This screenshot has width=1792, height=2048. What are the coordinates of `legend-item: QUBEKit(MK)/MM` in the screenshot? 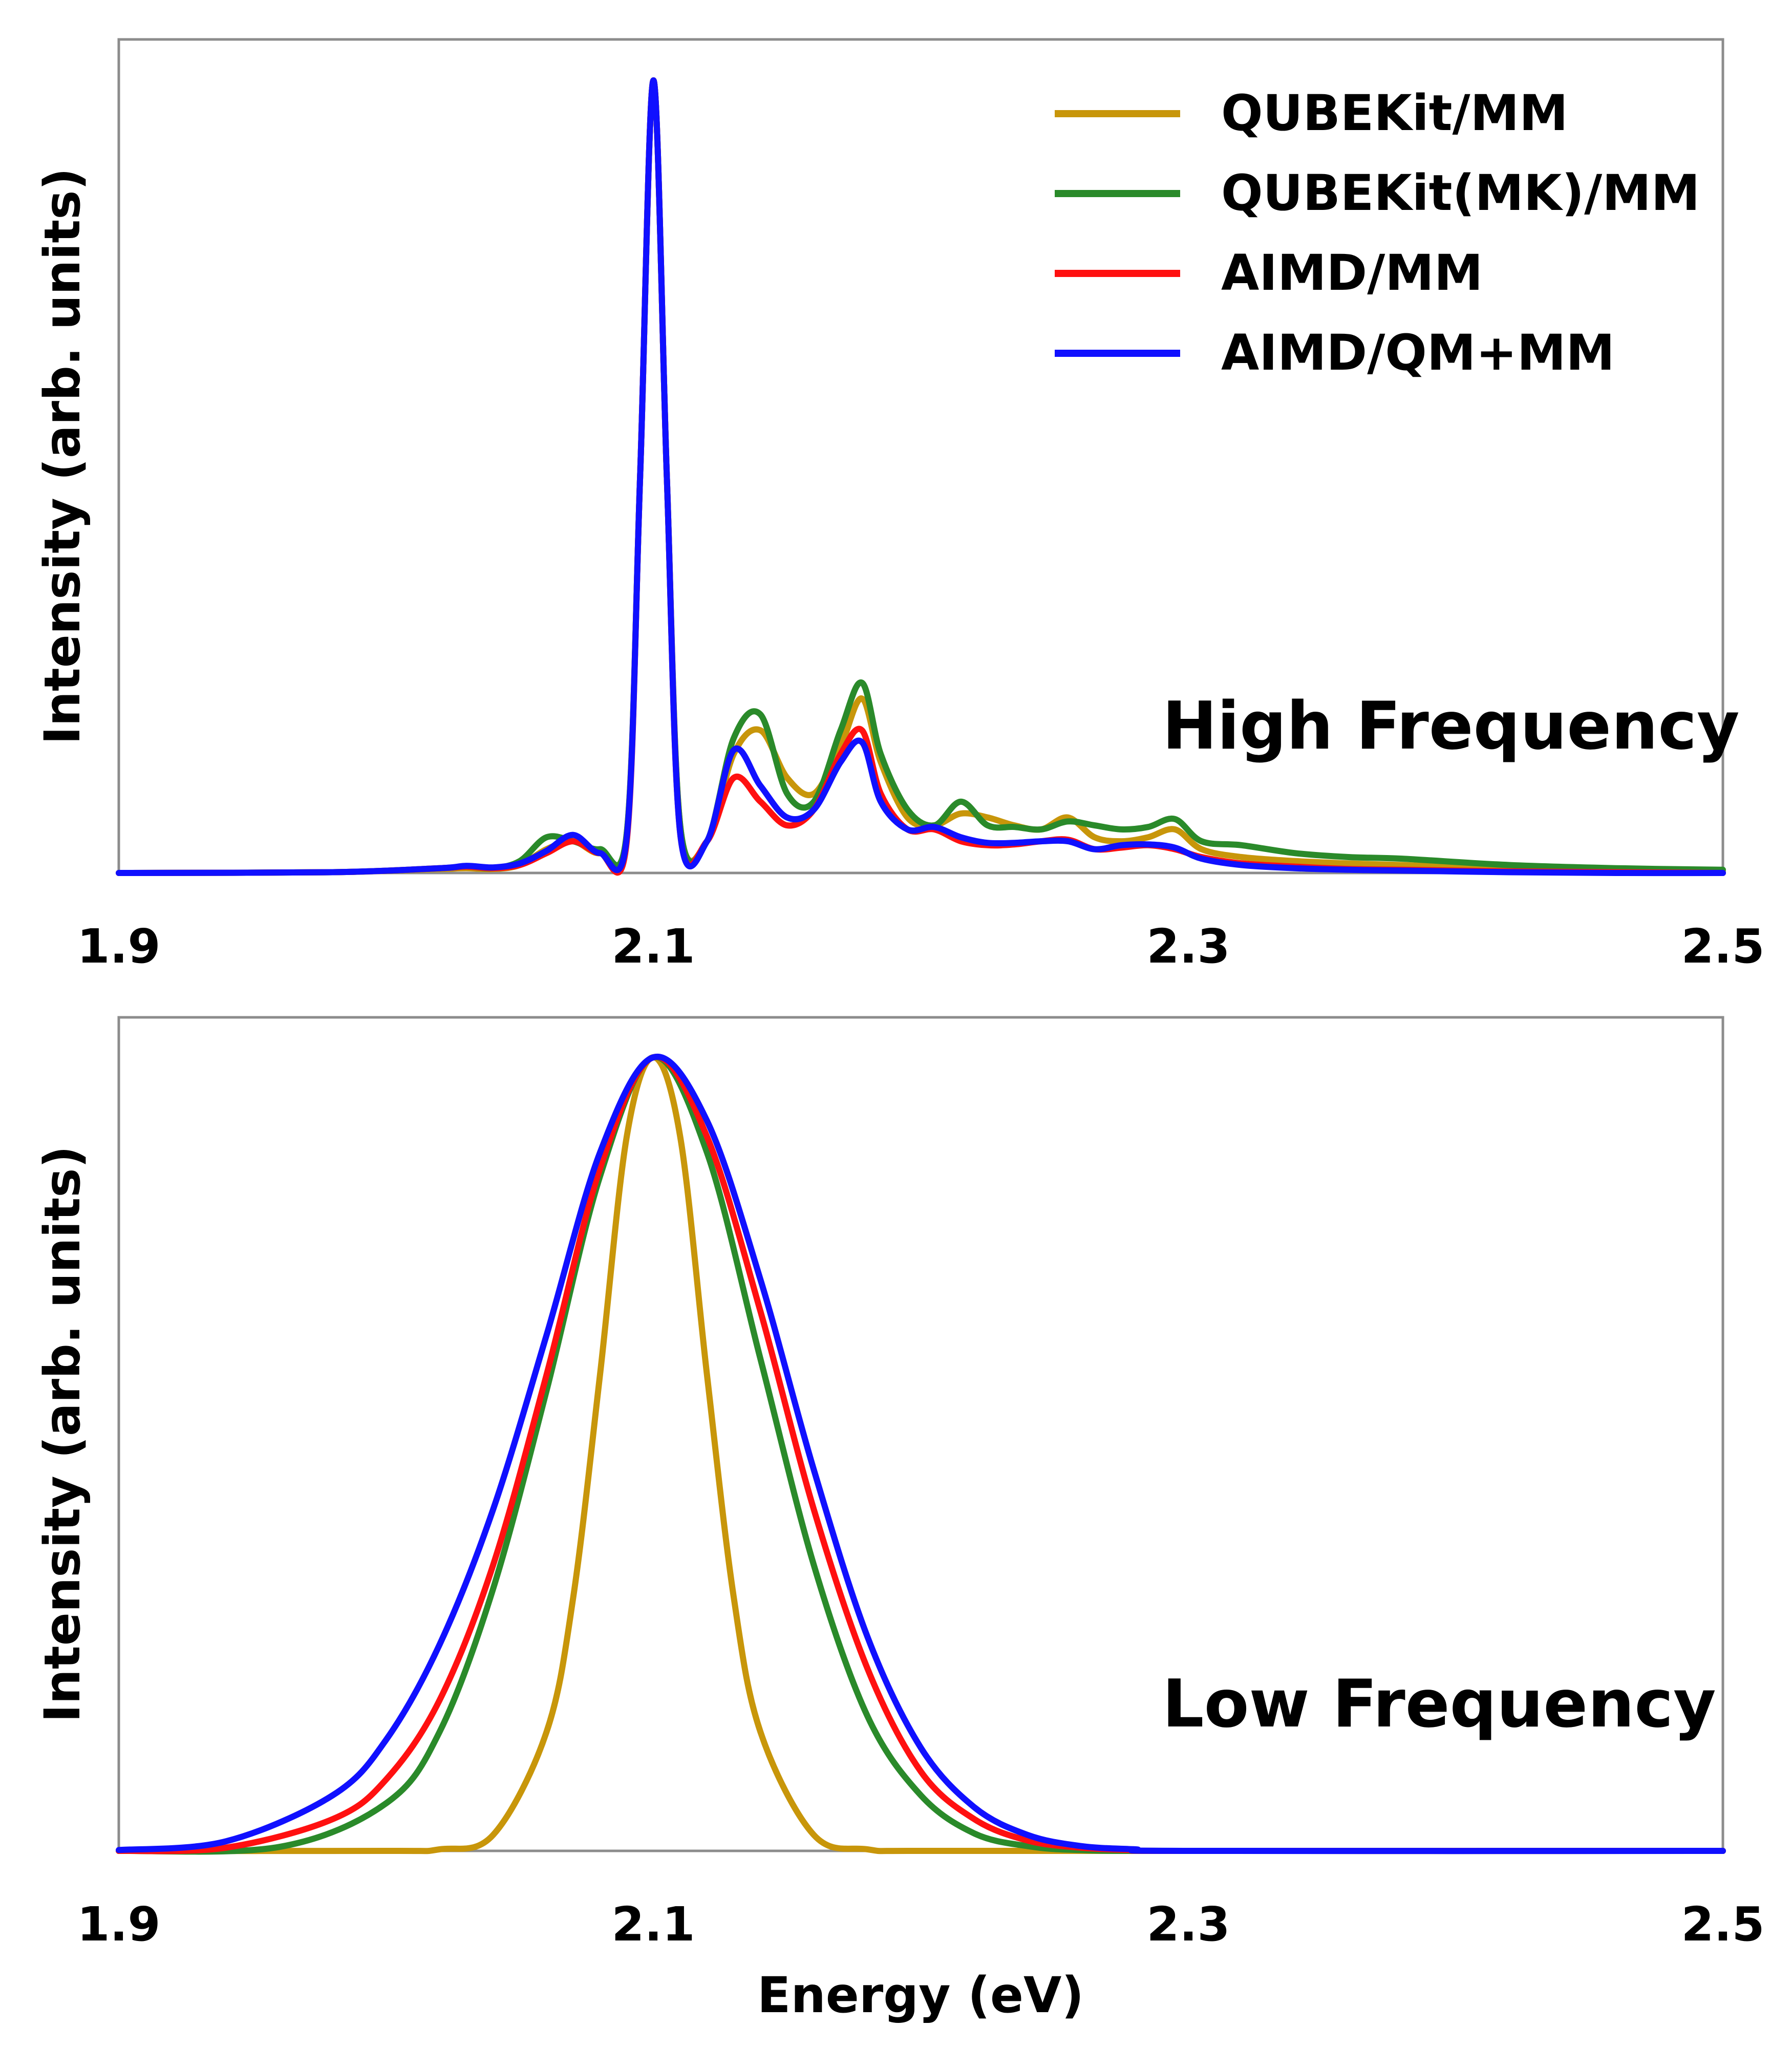 It's located at (1377, 193).